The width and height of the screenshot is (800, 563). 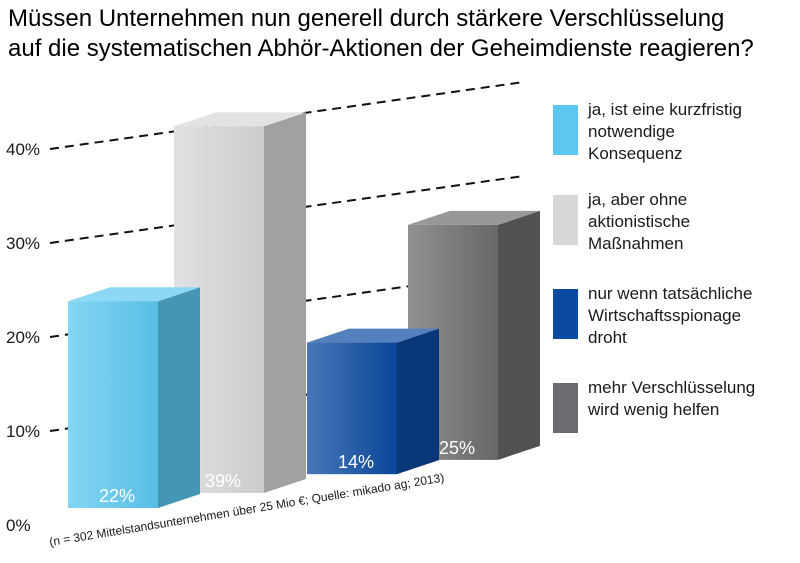 I want to click on legend-label: Wirtschaftsspionage, so click(x=664, y=315).